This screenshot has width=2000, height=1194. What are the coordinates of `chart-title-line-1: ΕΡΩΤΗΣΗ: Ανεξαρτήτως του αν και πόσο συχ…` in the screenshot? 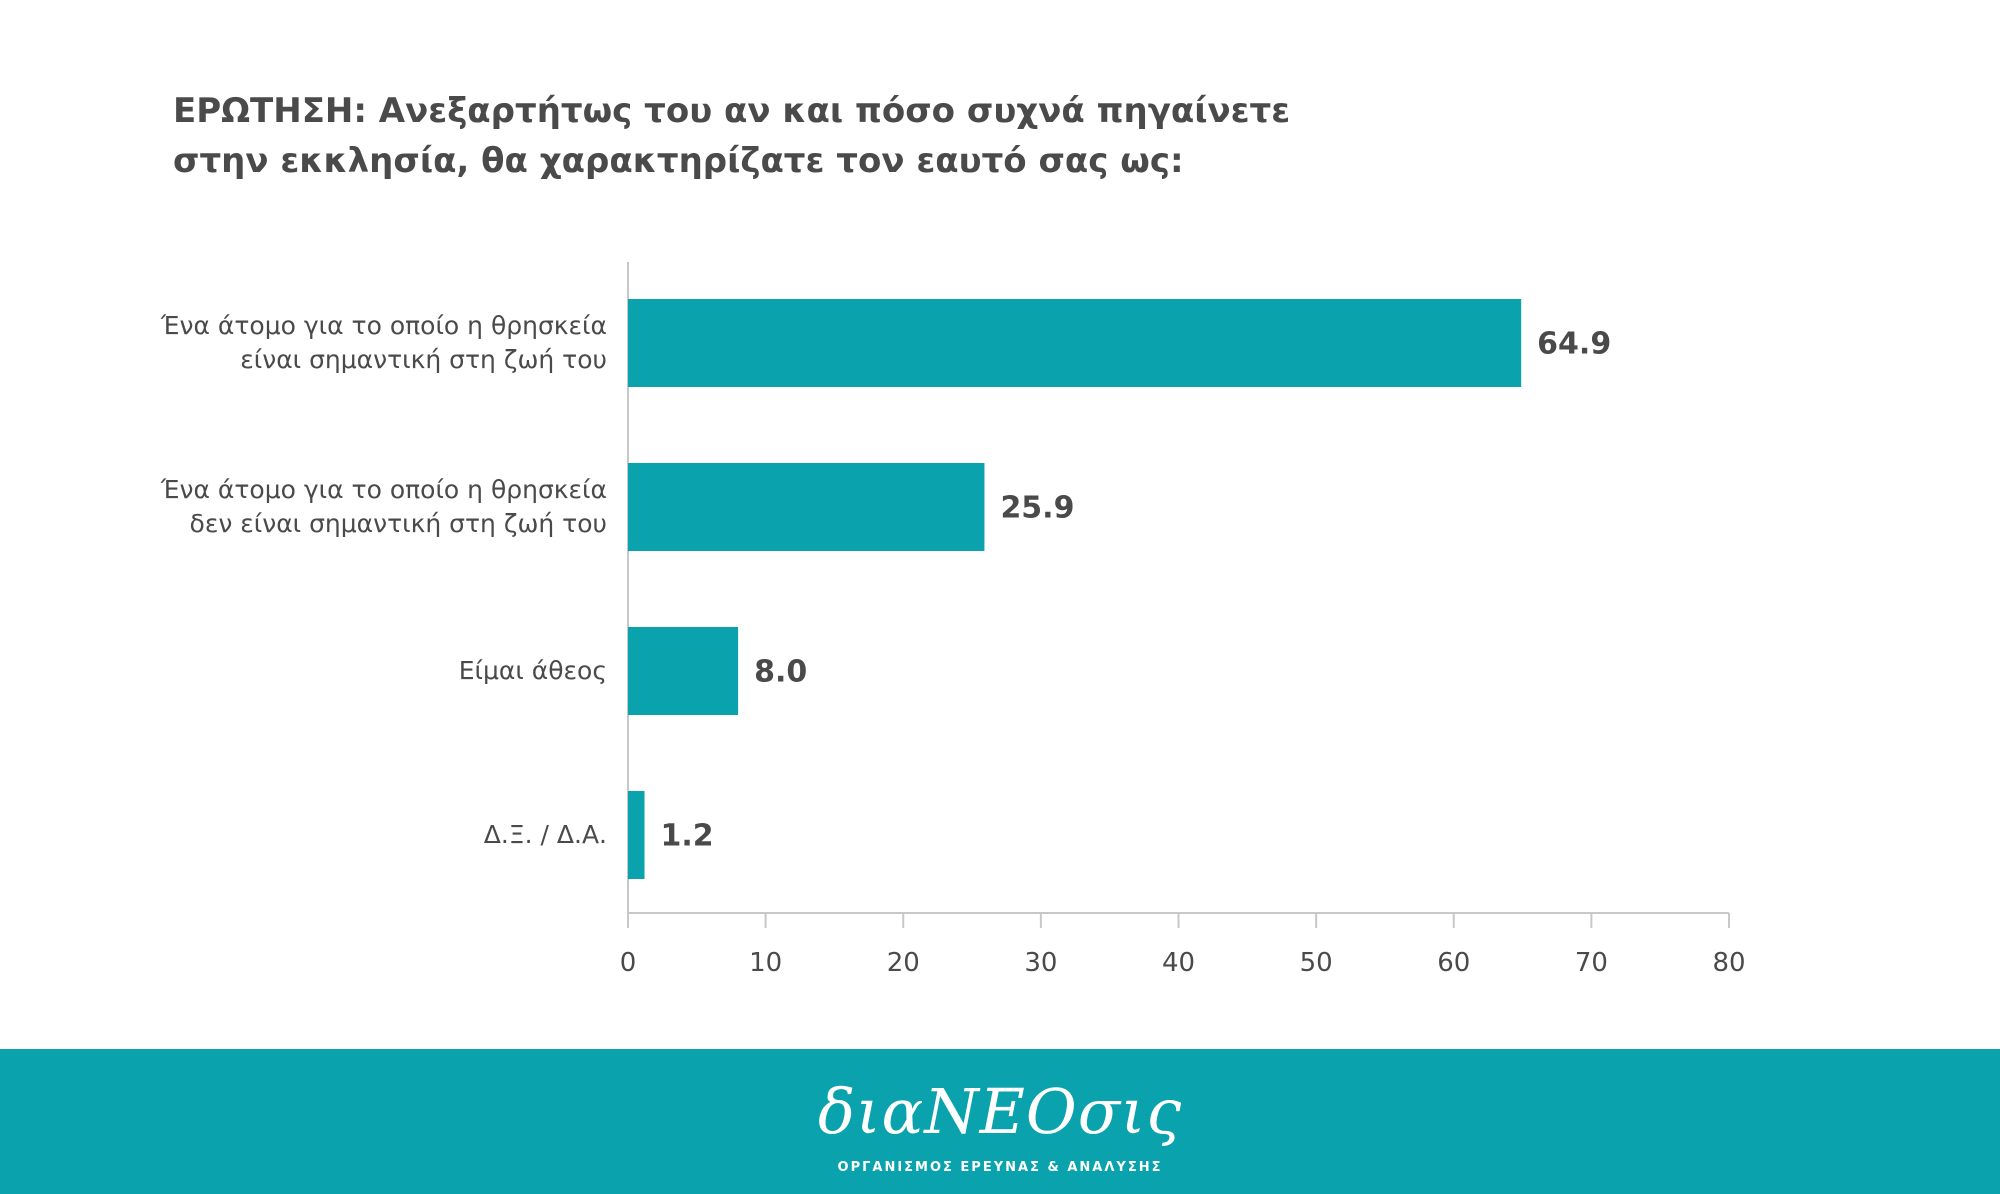 It's located at (732, 111).